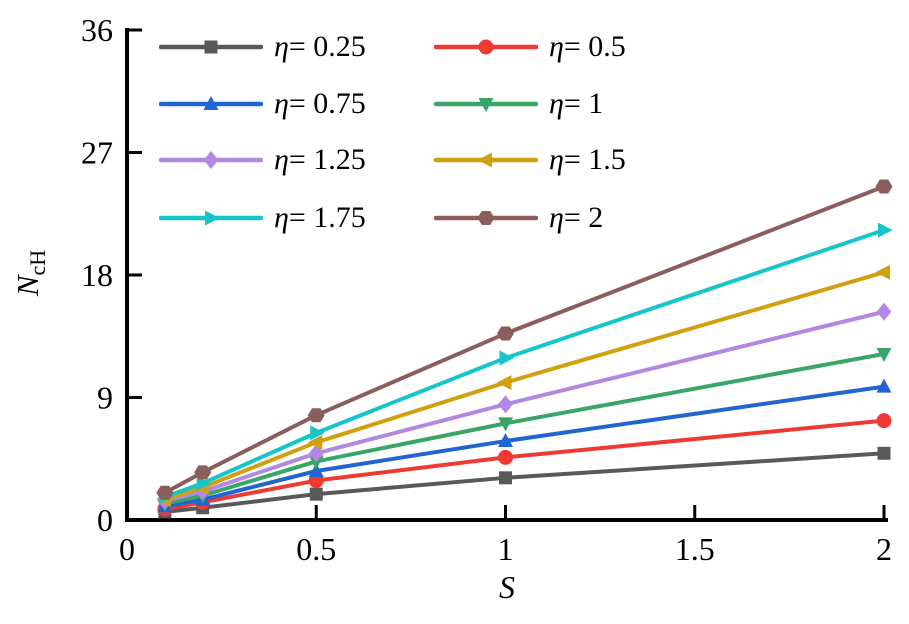  What do you see at coordinates (327, 46) in the screenshot?
I see `legend-label-value: = 0.25` at bounding box center [327, 46].